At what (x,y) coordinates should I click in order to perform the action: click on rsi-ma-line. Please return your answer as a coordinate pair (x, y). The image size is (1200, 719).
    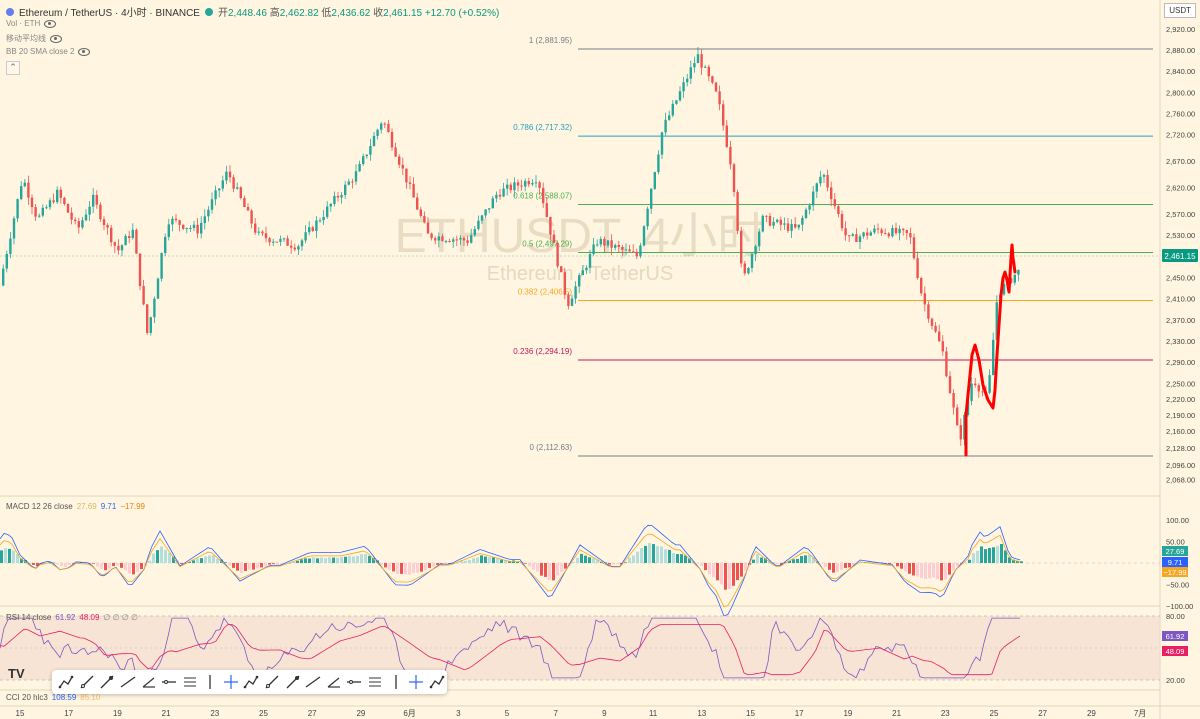
    Looking at the image, I should click on (510, 650).